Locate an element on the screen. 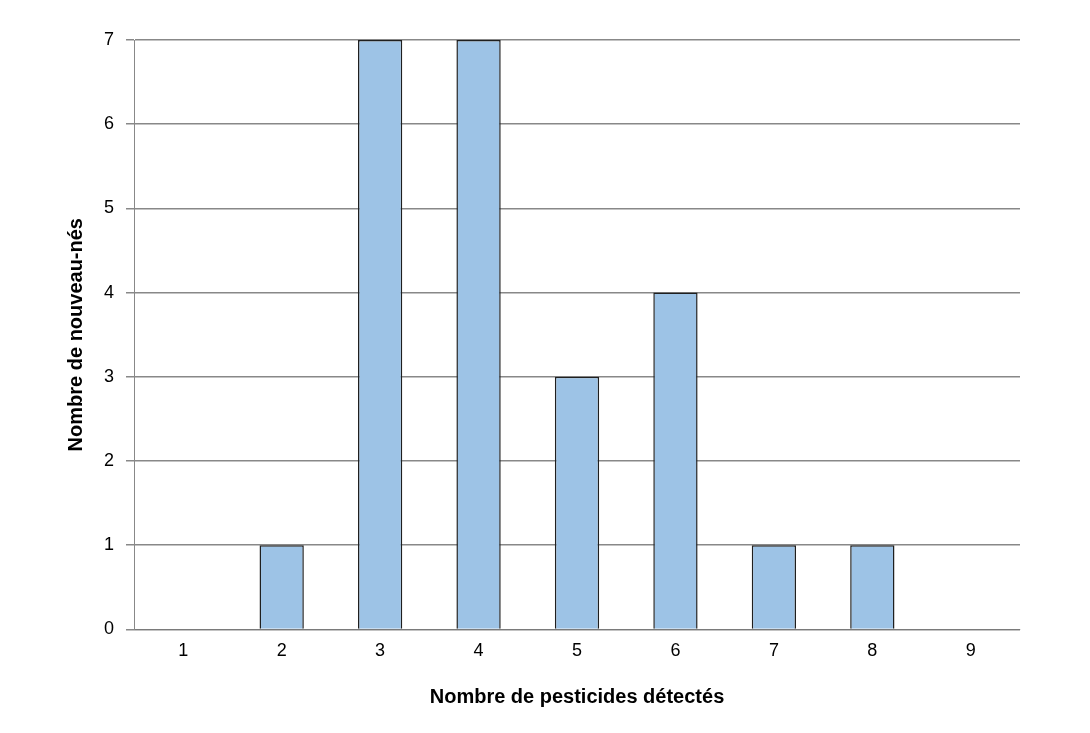 The height and width of the screenshot is (733, 1090). y-tick-label: 3 is located at coordinates (109, 375).